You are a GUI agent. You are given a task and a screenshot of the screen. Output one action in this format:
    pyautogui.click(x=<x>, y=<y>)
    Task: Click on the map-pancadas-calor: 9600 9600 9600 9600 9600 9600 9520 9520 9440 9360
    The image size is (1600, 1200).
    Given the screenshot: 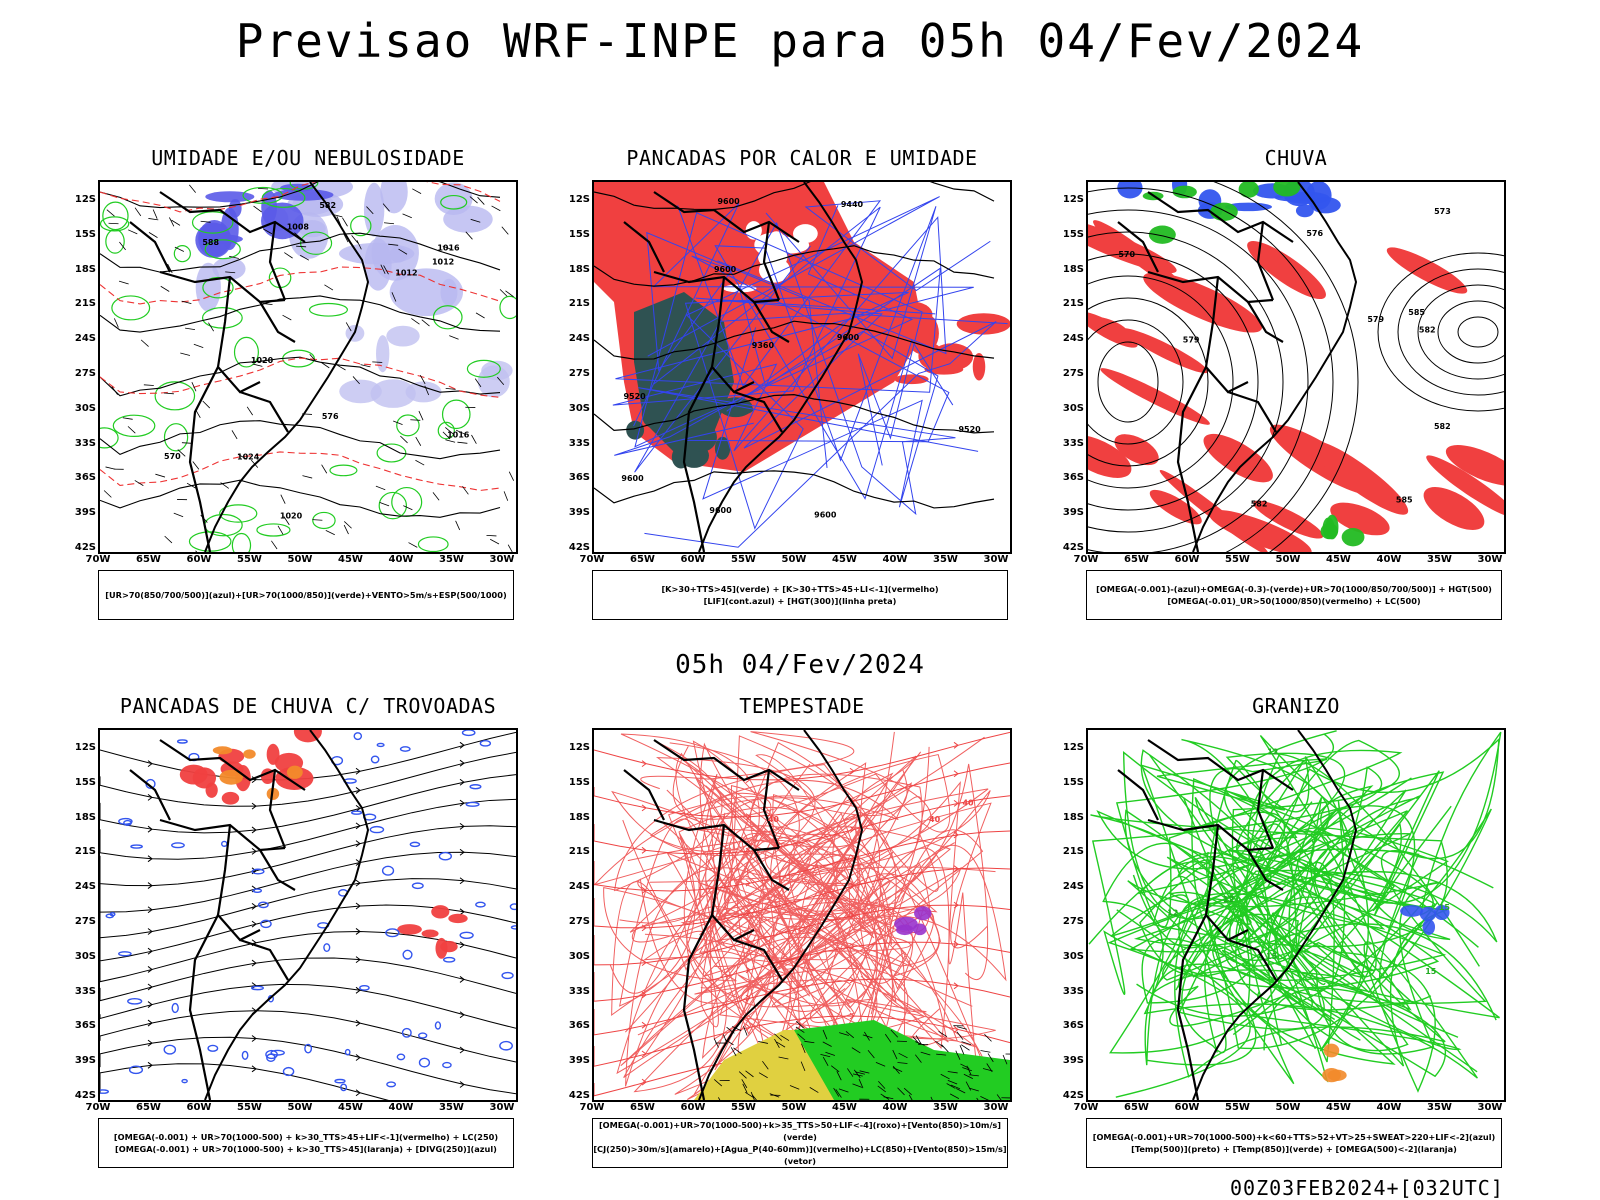 What is the action you would take?
    pyautogui.click(x=802, y=367)
    